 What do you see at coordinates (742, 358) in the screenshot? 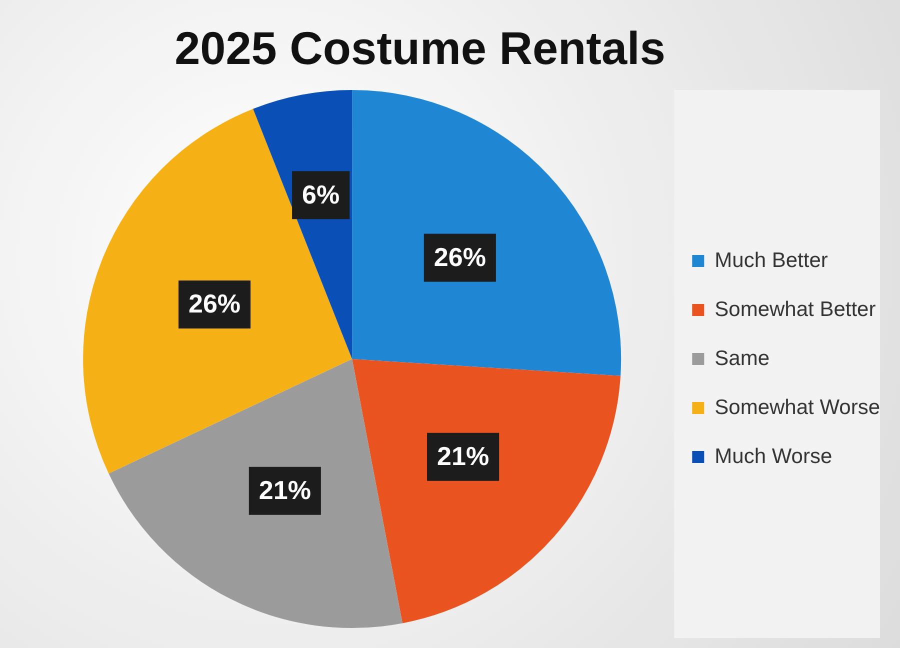
I see `legend-label: Same` at bounding box center [742, 358].